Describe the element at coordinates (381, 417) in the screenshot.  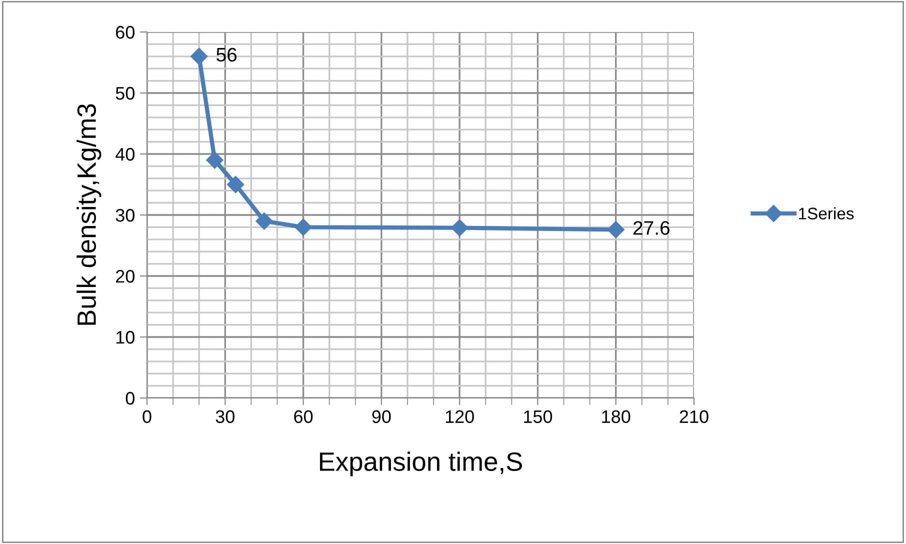
I see `x-tick-label: 90` at that location.